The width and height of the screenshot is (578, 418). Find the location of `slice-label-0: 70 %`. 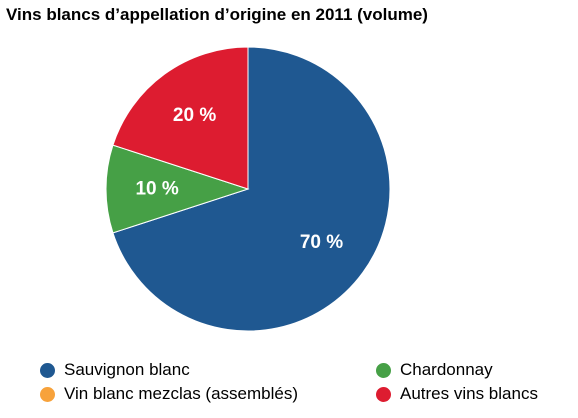

slice-label-0: 70 % is located at coordinates (321, 242).